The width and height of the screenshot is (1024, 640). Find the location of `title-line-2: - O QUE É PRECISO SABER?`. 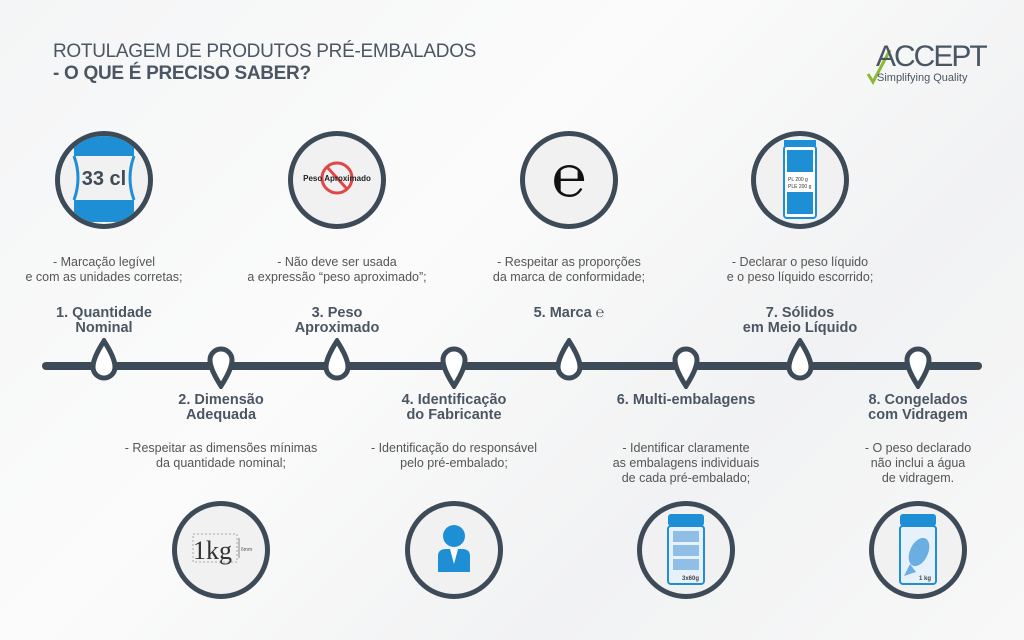

title-line-2: - O QUE É PRECISO SABER? is located at coordinates (182, 73).